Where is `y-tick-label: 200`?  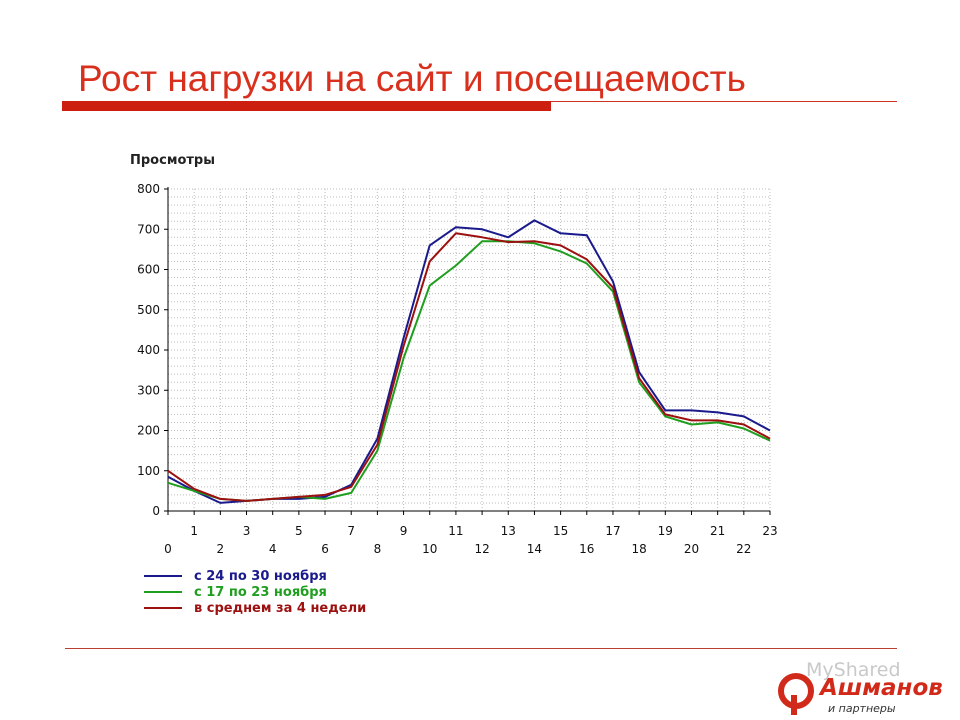 y-tick-label: 200 is located at coordinates (148, 431).